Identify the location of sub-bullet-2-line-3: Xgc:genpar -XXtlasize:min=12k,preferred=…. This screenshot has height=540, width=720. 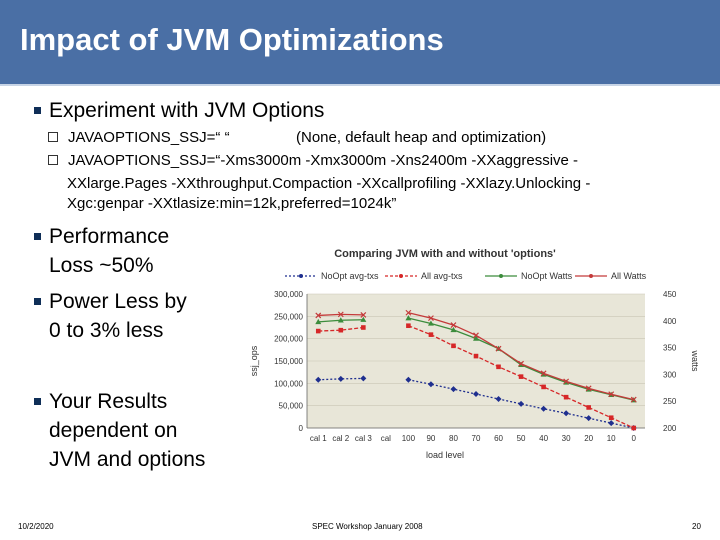
(232, 203).